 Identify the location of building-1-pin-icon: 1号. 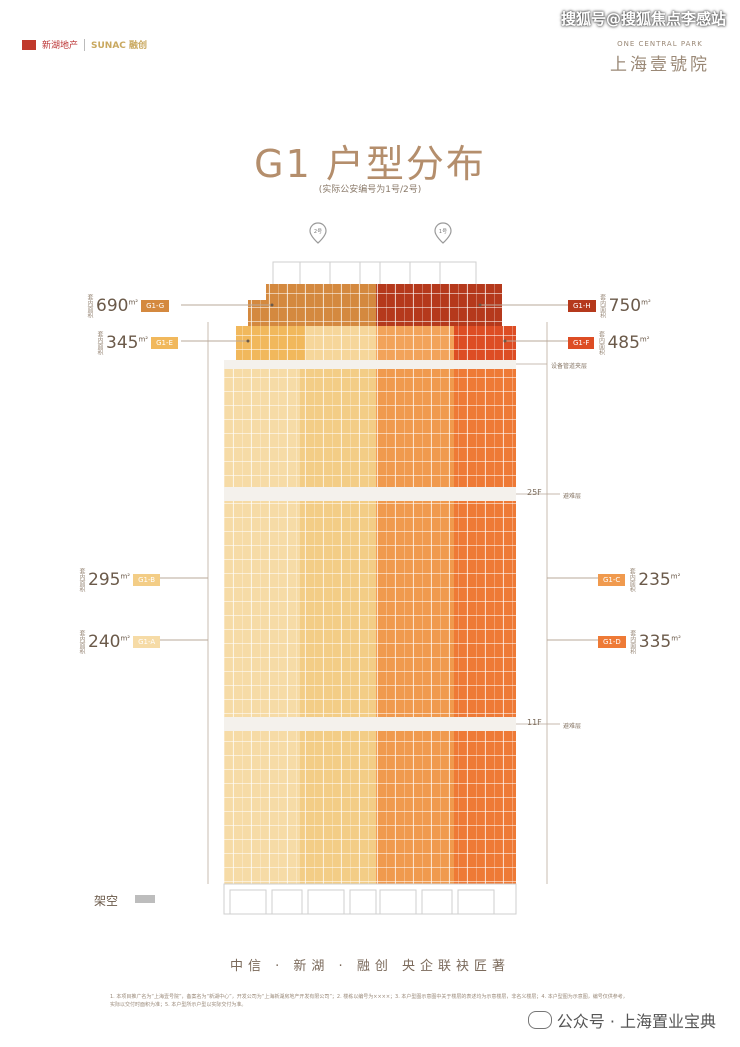
(443, 233).